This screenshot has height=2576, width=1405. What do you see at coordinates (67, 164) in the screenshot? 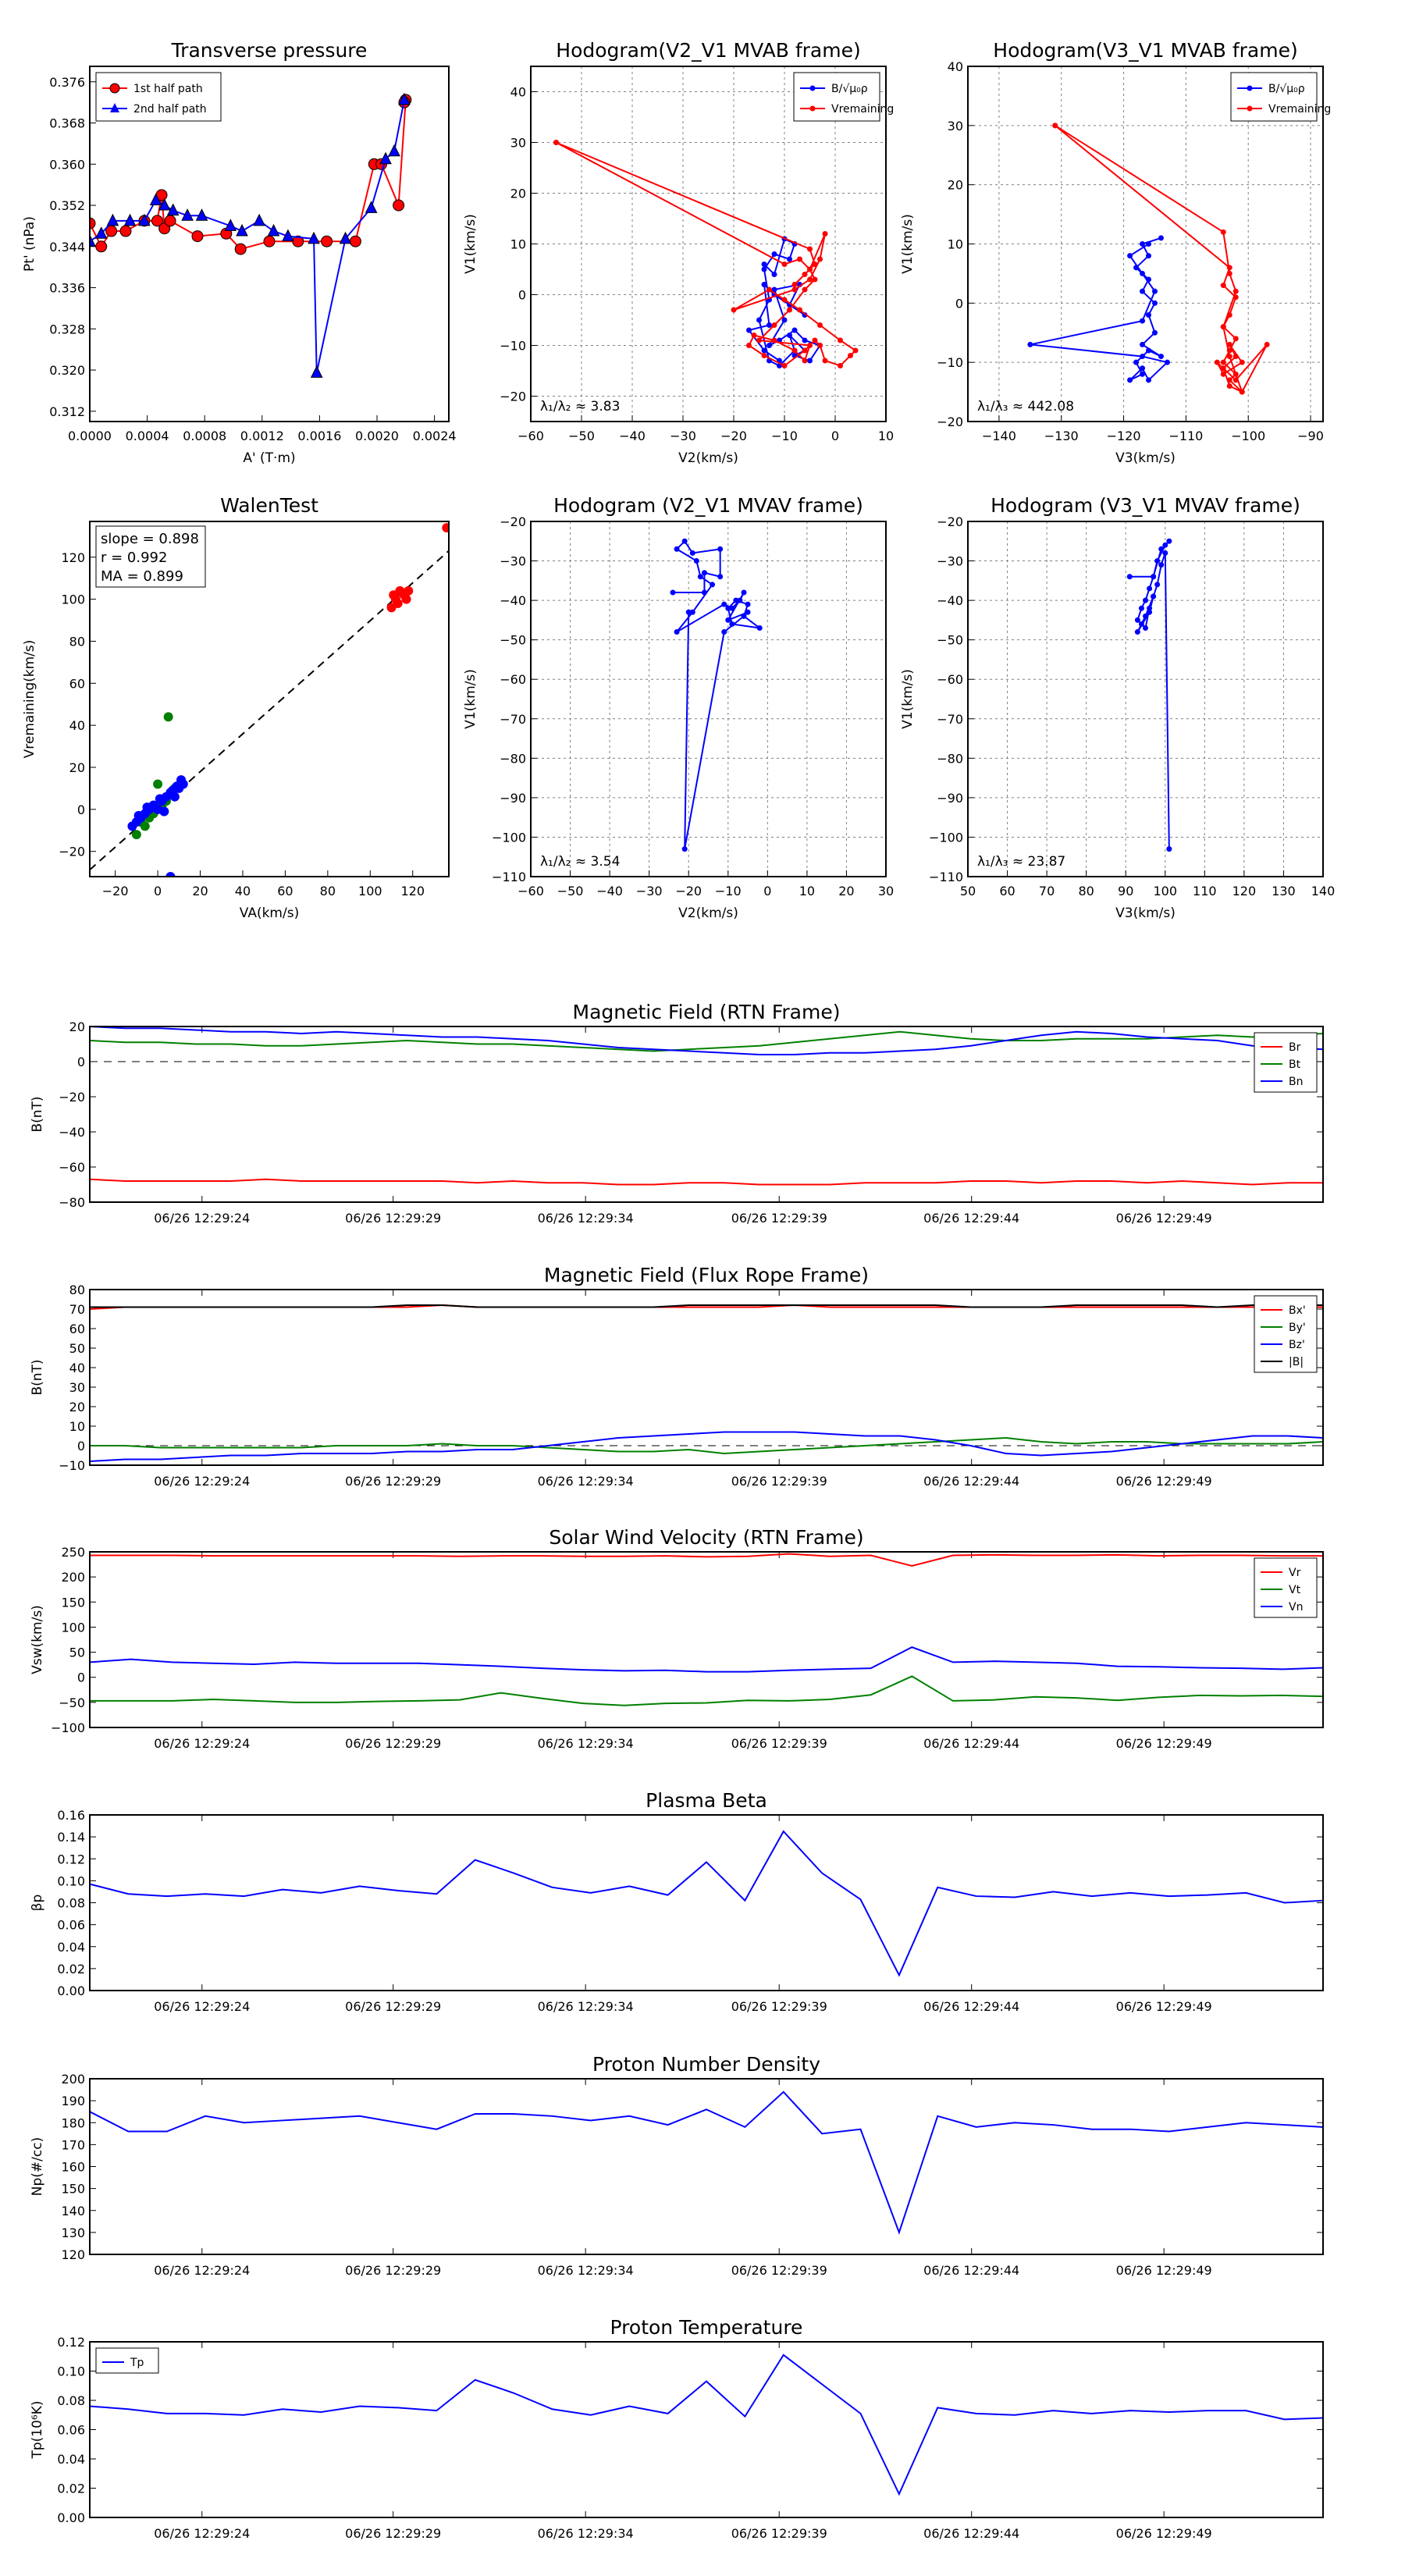
I see `y-tick-label: 0.360` at bounding box center [67, 164].